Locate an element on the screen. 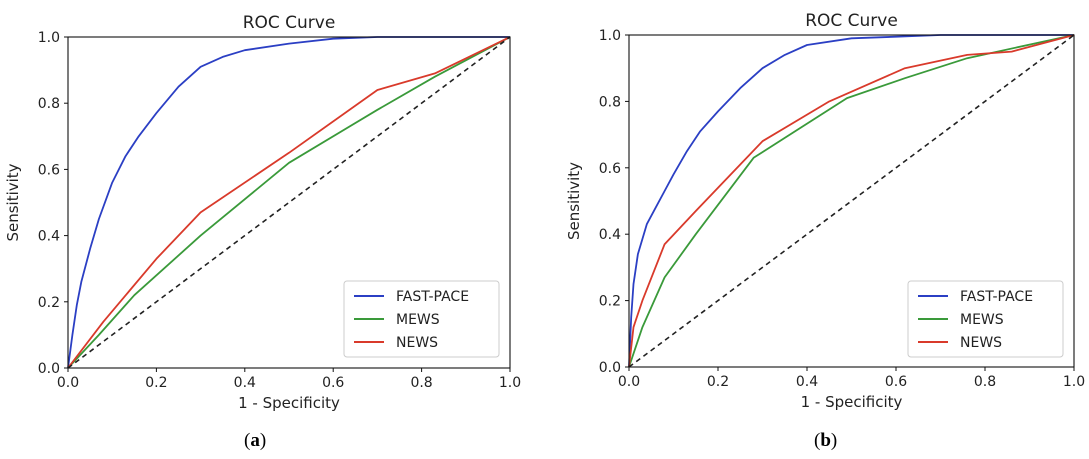  caption-a-open: ( is located at coordinates (247, 440).